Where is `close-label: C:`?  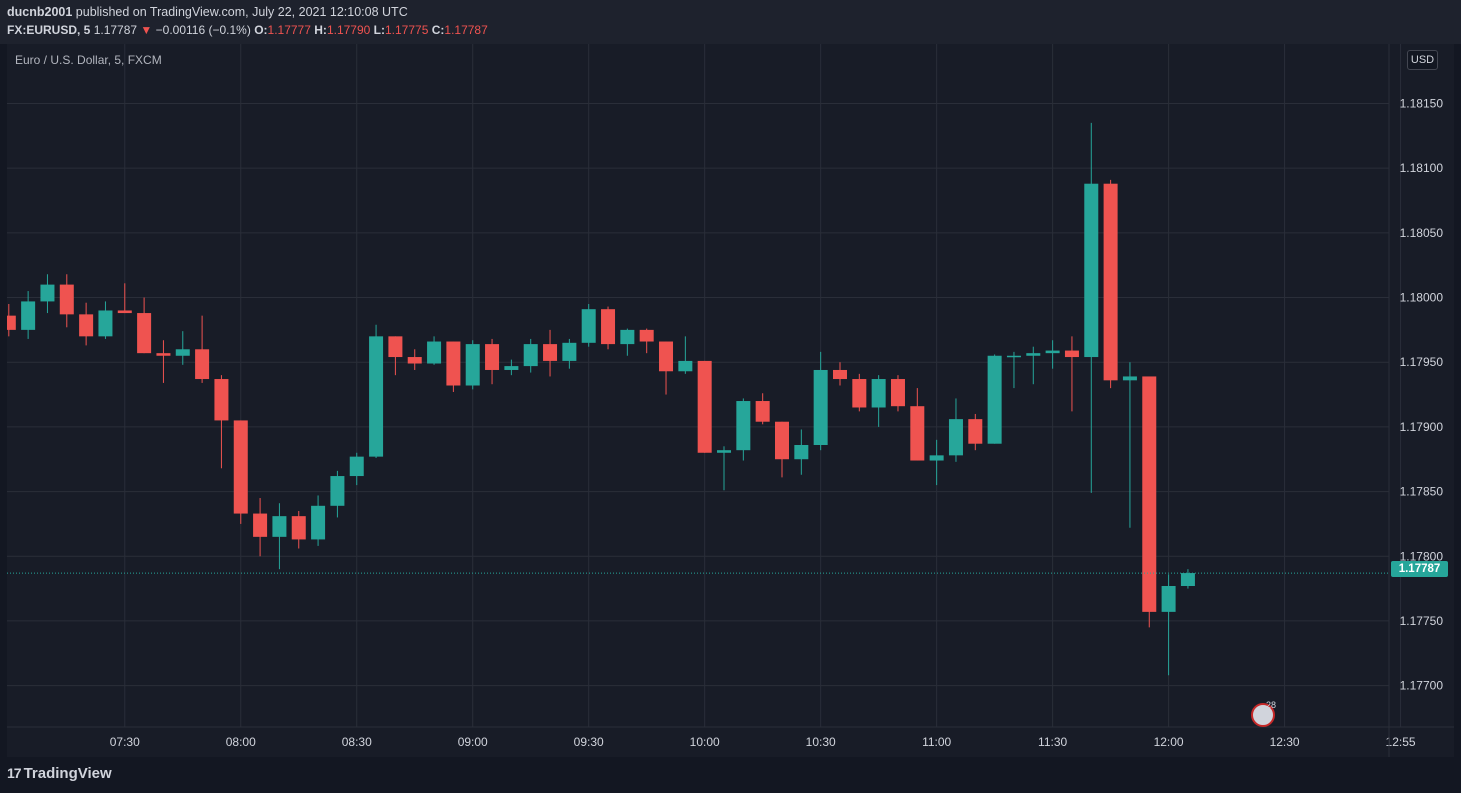 close-label: C: is located at coordinates (438, 30).